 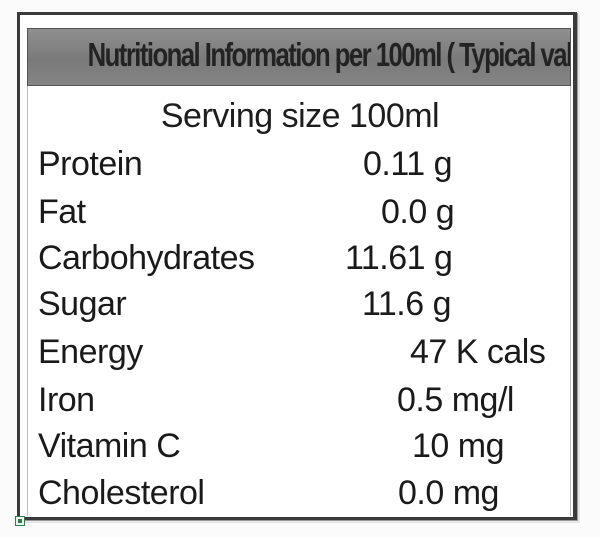 I want to click on nutrient-row-iron: Iron 0.5 mg/l, so click(x=300, y=401).